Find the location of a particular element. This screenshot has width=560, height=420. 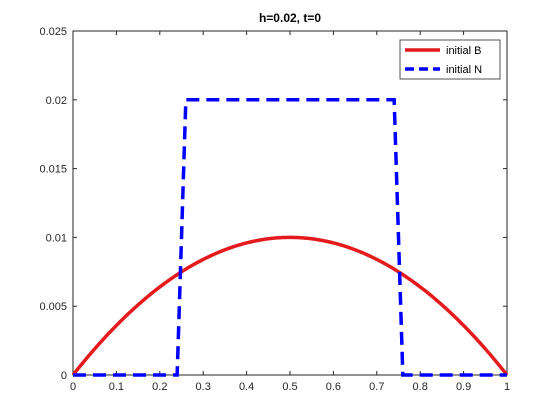

x-tick-label: 0.9 is located at coordinates (463, 387).